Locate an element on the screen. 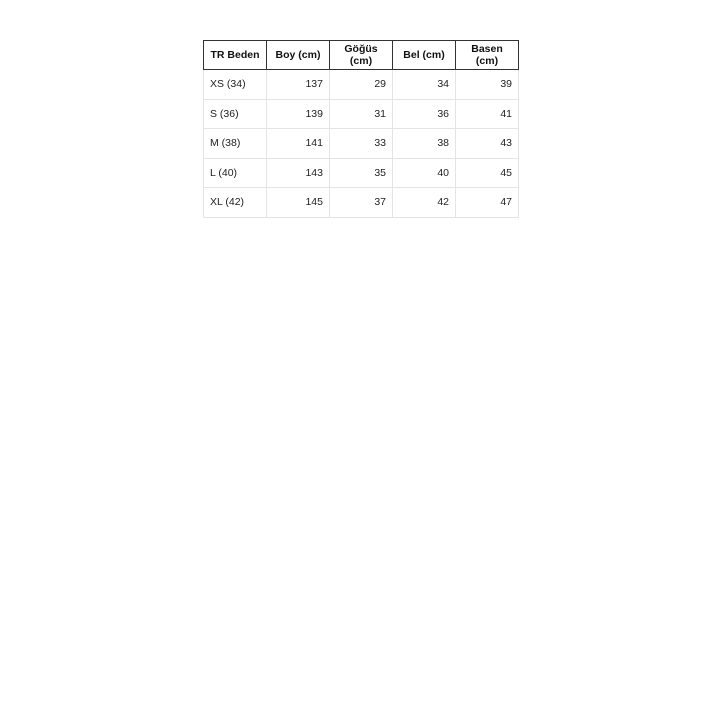  table-row: L (40) 143 35 40 45 is located at coordinates (361, 172).